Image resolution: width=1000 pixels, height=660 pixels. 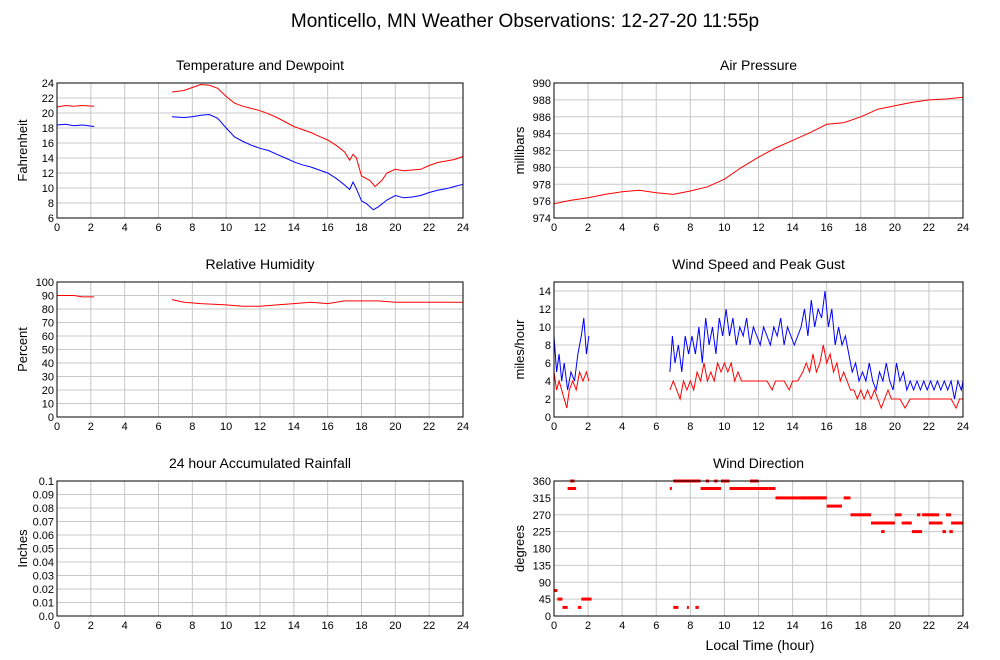 What do you see at coordinates (548, 346) in the screenshot?
I see `wind-y-tick-label: 8` at bounding box center [548, 346].